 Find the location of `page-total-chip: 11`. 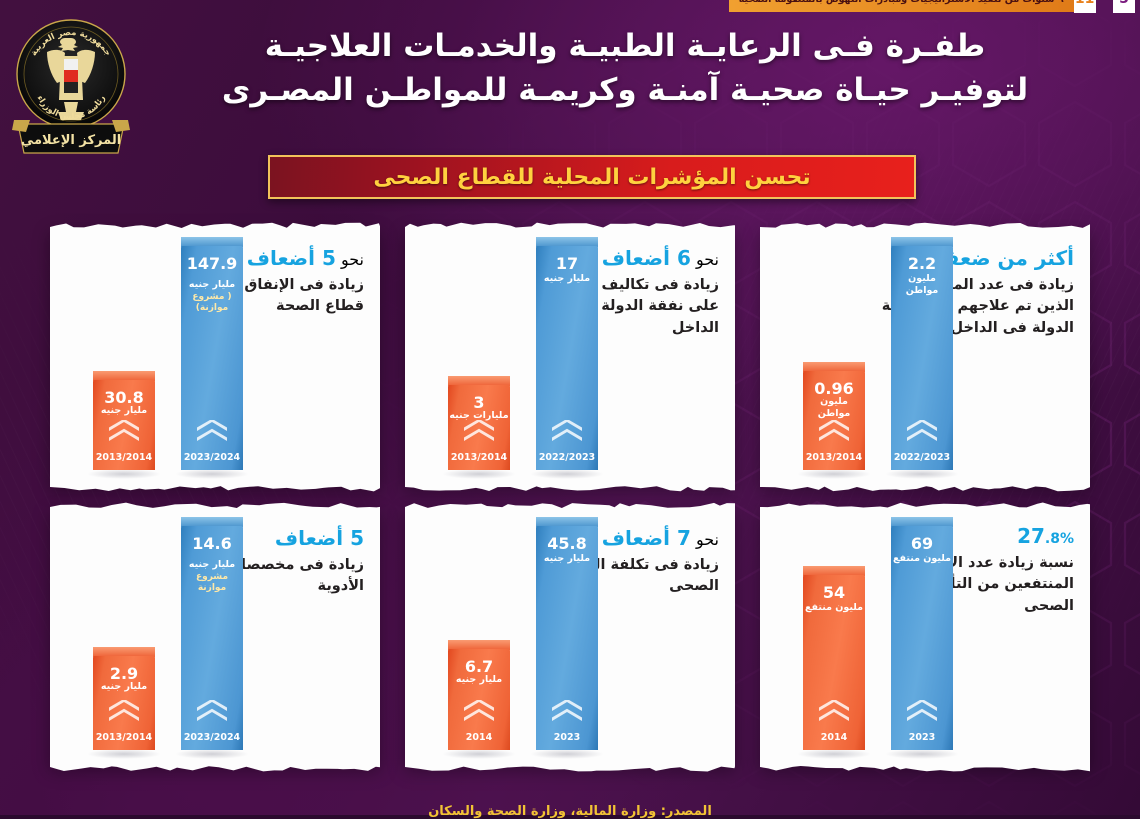

page-total-chip: 11 is located at coordinates (1084, 6).